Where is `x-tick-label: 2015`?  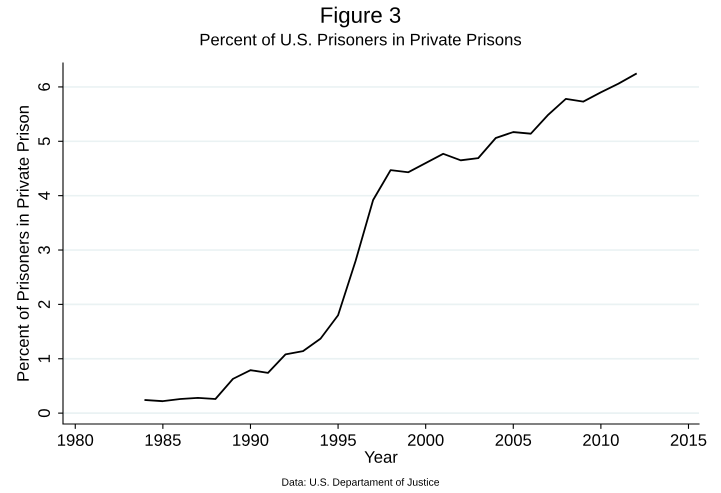 x-tick-label: 2015 is located at coordinates (688, 440).